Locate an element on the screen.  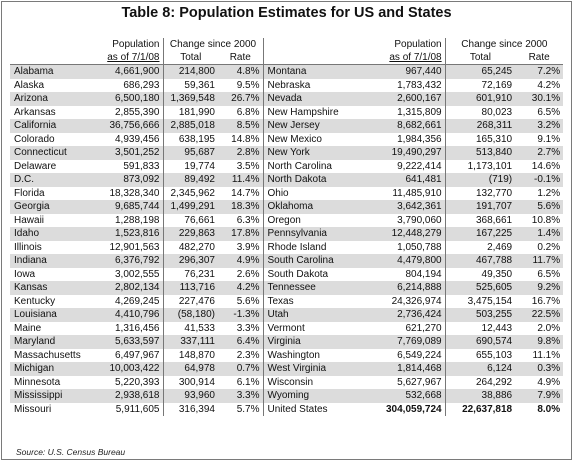
change-rate-cell: 3.3% is located at coordinates (248, 328).